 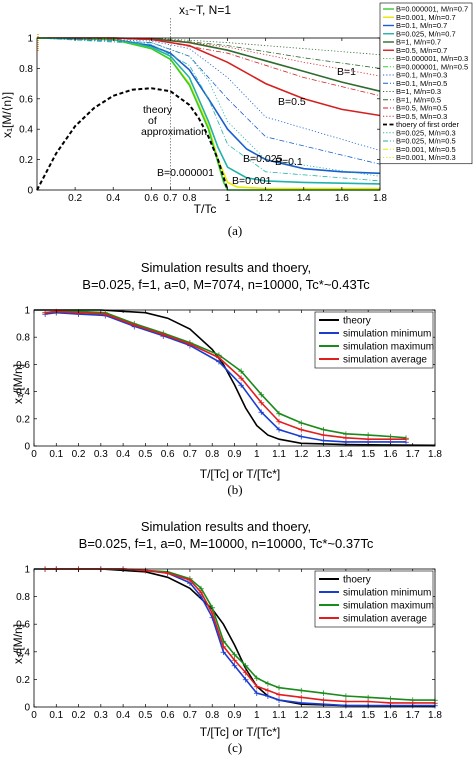 I want to click on legend-entry-label: B=0.001, M/n=0.5, so click(x=426, y=149).